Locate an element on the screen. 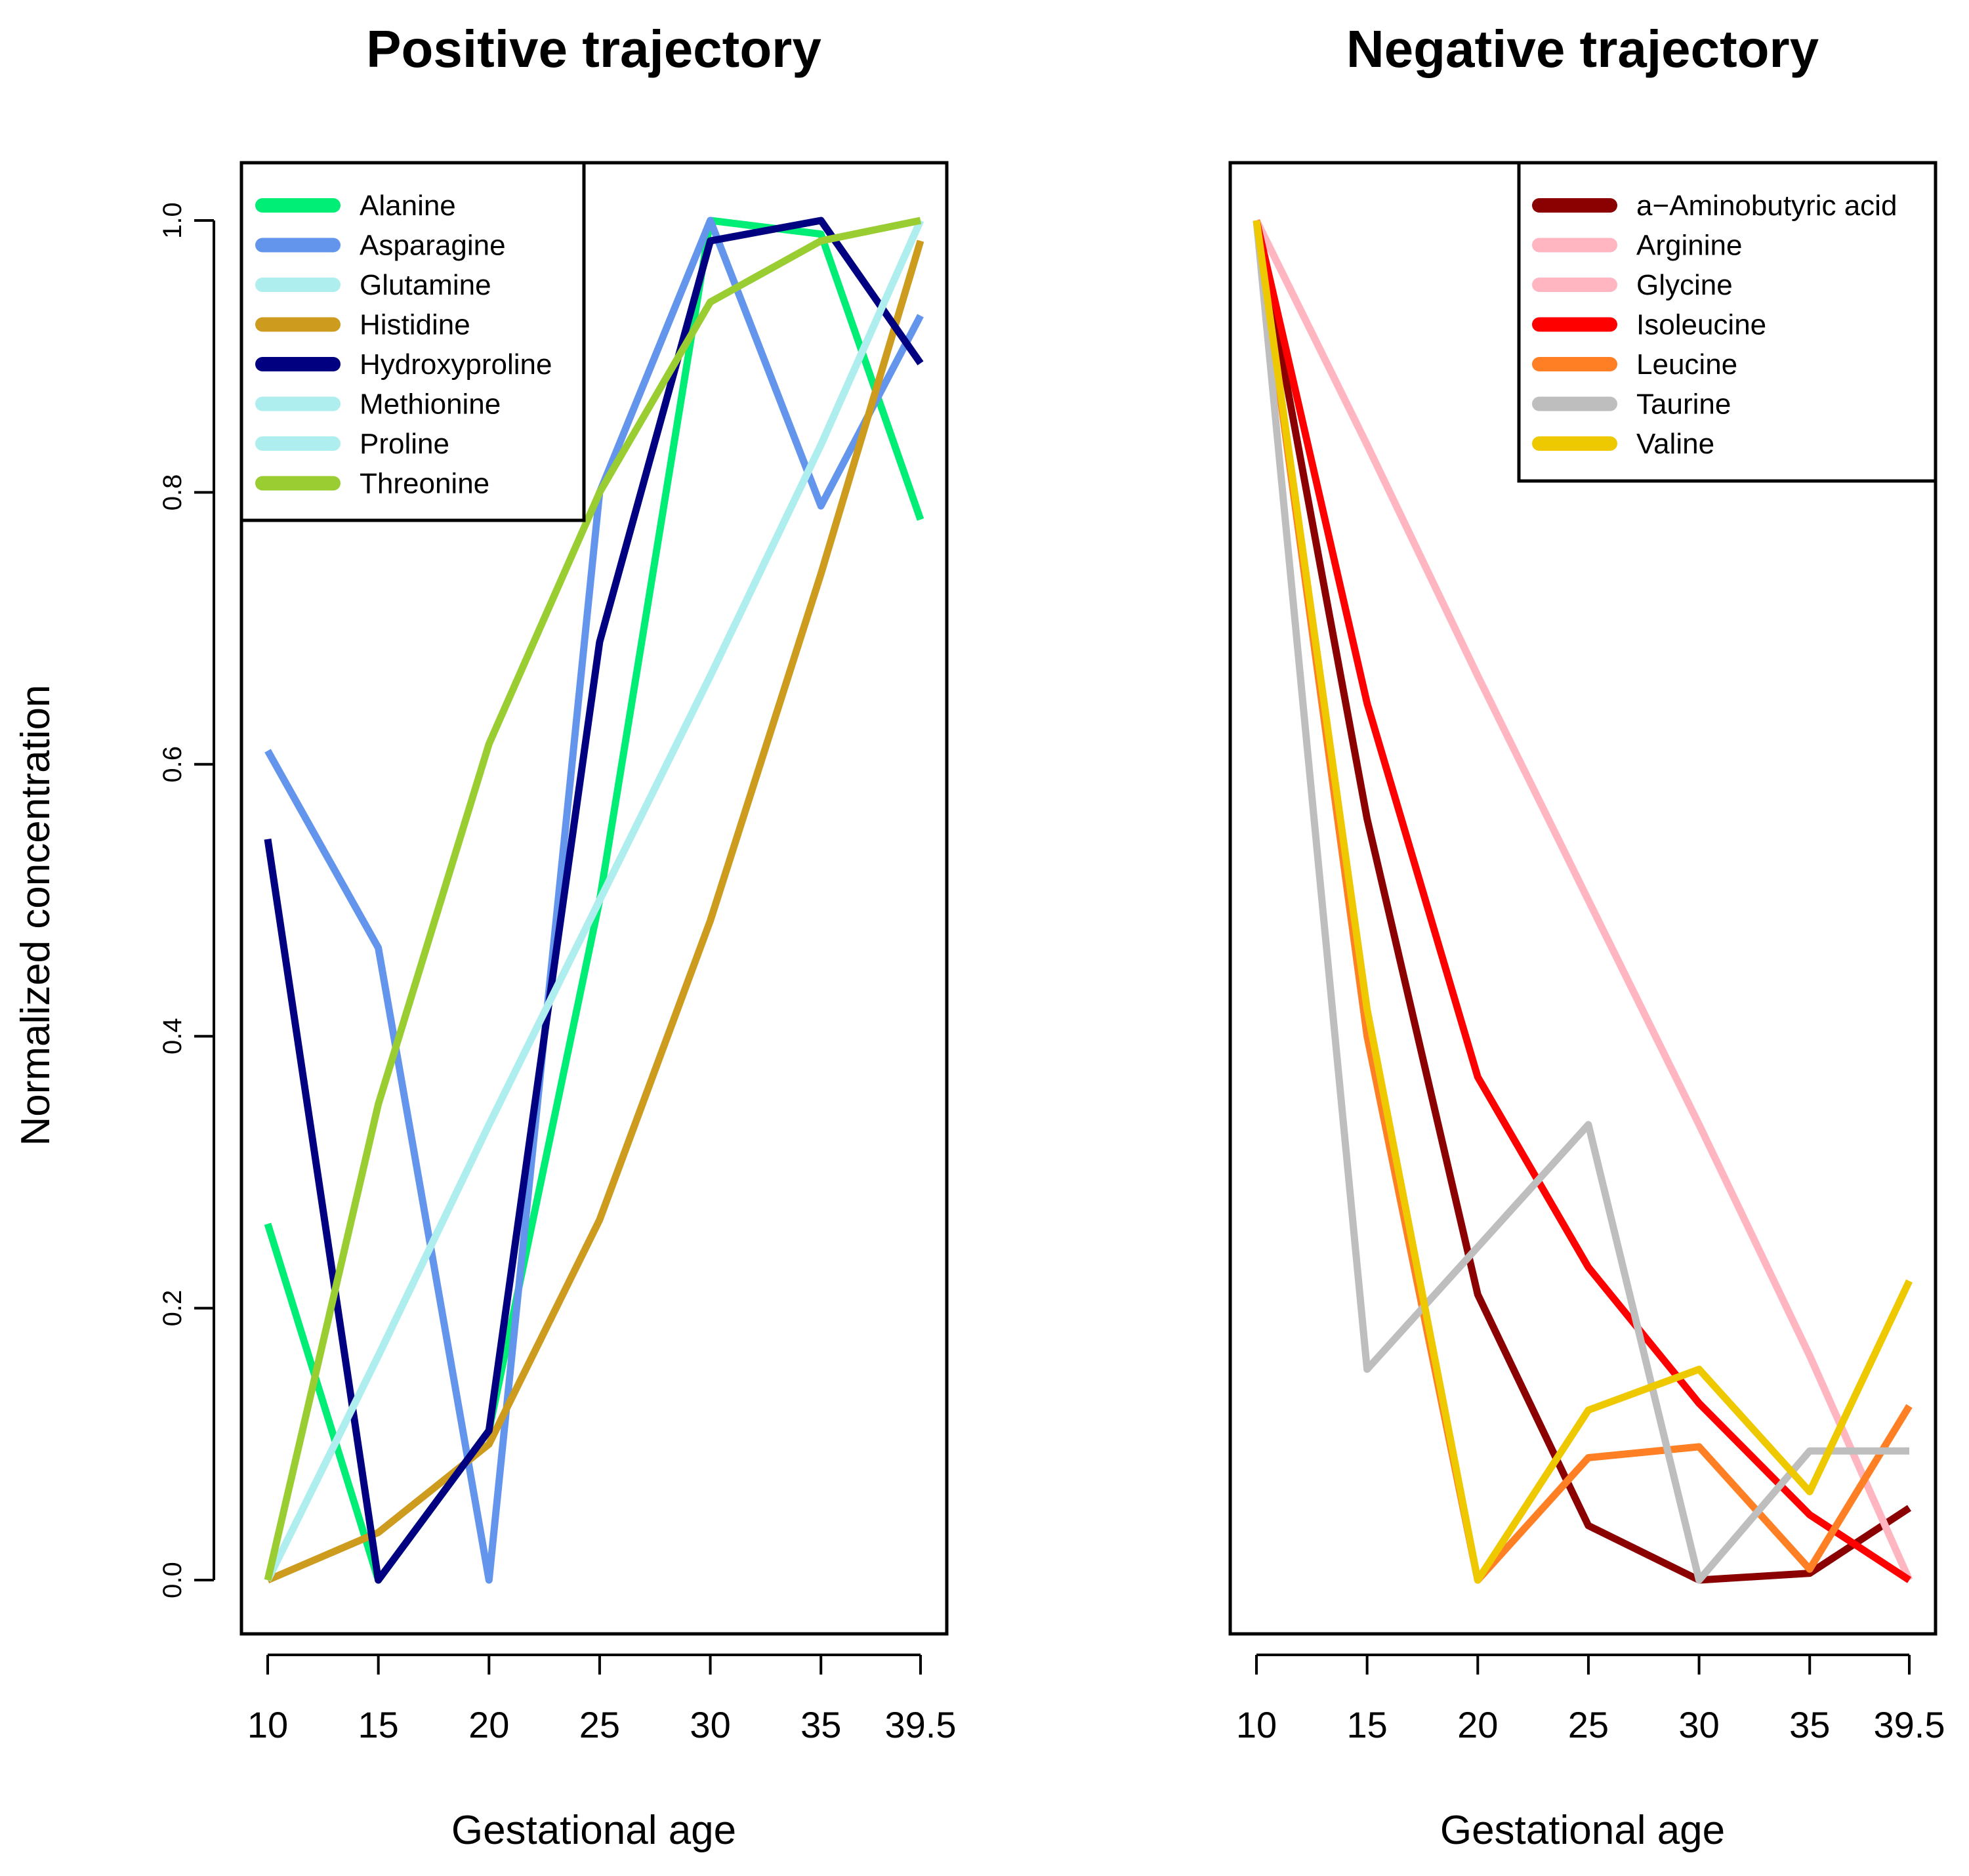 This screenshot has height=1876, width=1969. legend-label: Threonine is located at coordinates (424, 484).